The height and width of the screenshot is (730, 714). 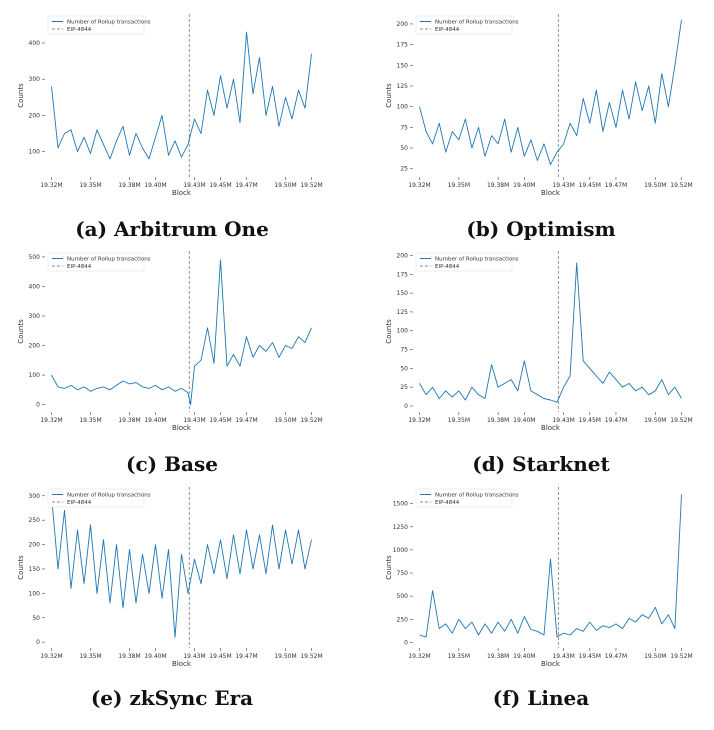 I want to click on chart-caption: (e) zkSync Era, so click(x=172, y=698).